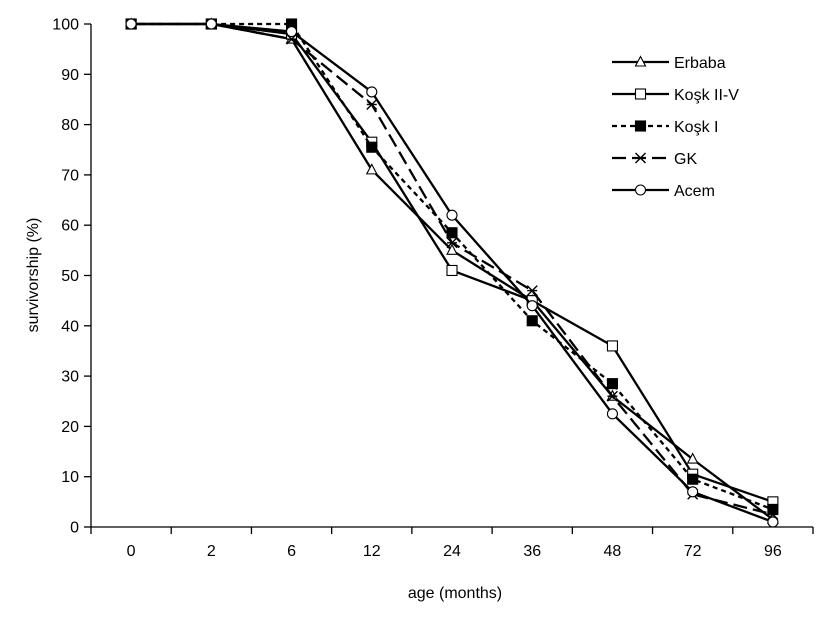 The width and height of the screenshot is (834, 622). I want to click on x-tick-label: 72, so click(693, 551).